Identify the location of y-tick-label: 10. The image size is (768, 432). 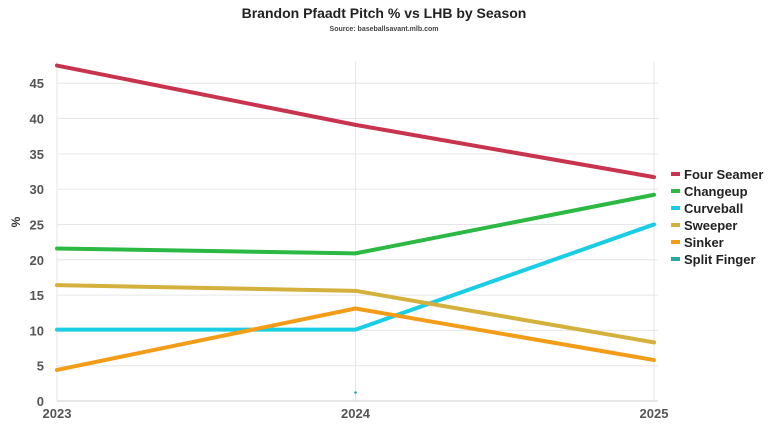
(37, 330).